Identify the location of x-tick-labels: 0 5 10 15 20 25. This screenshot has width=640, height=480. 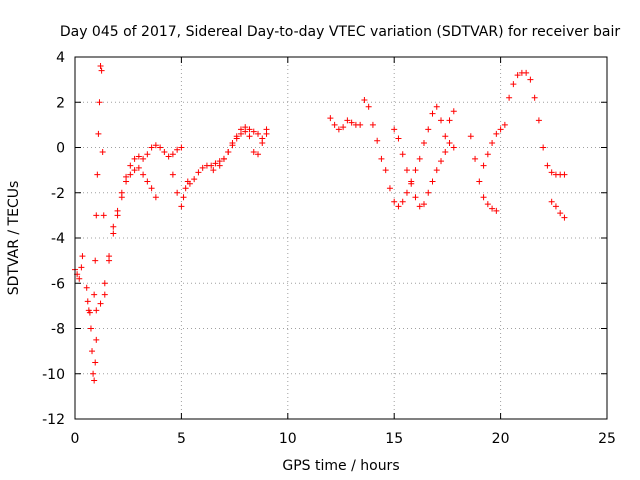
(343, 439).